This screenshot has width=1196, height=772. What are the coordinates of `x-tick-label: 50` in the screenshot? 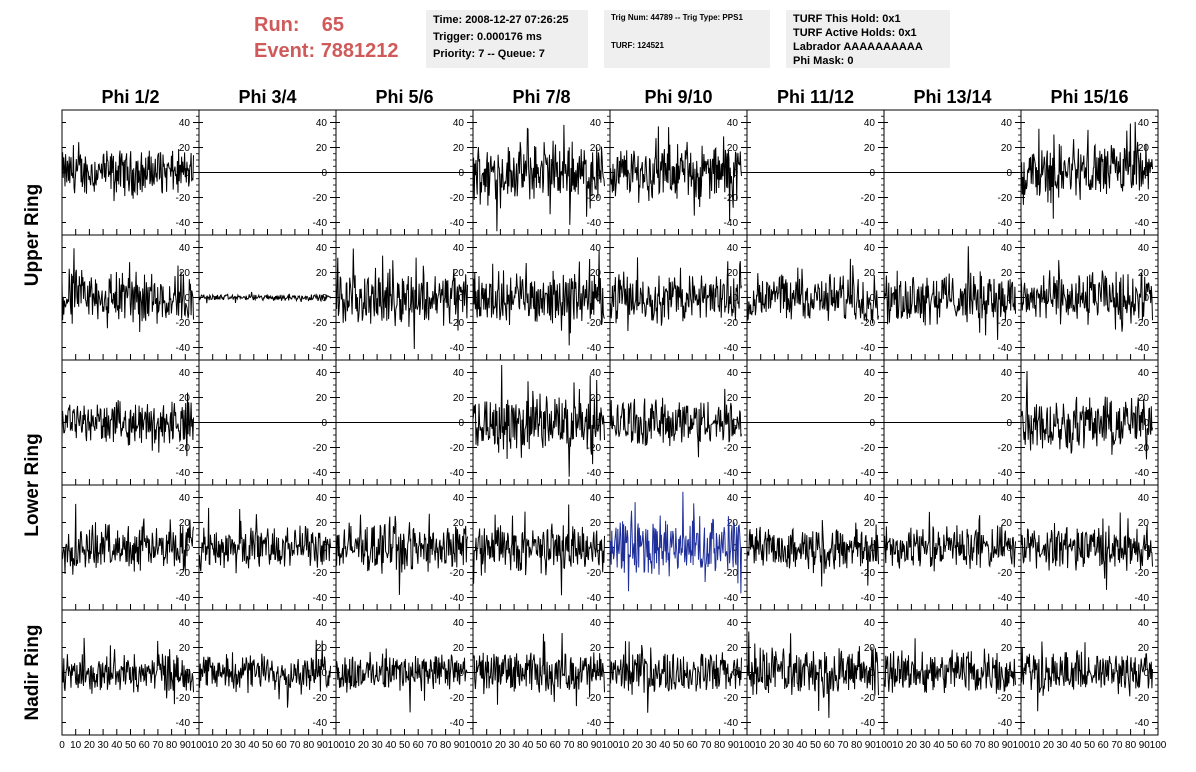 It's located at (679, 745).